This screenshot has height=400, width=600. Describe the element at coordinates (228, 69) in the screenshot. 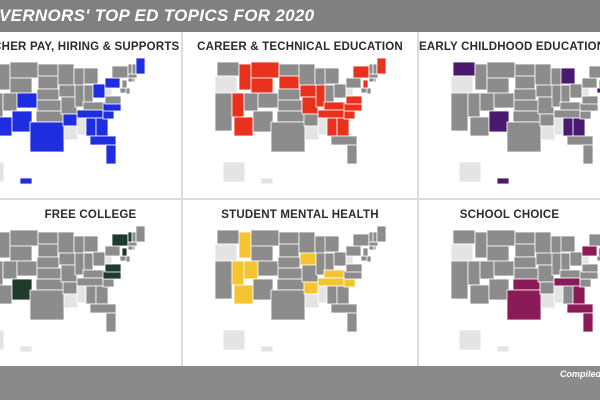

I see `state-wa` at that location.